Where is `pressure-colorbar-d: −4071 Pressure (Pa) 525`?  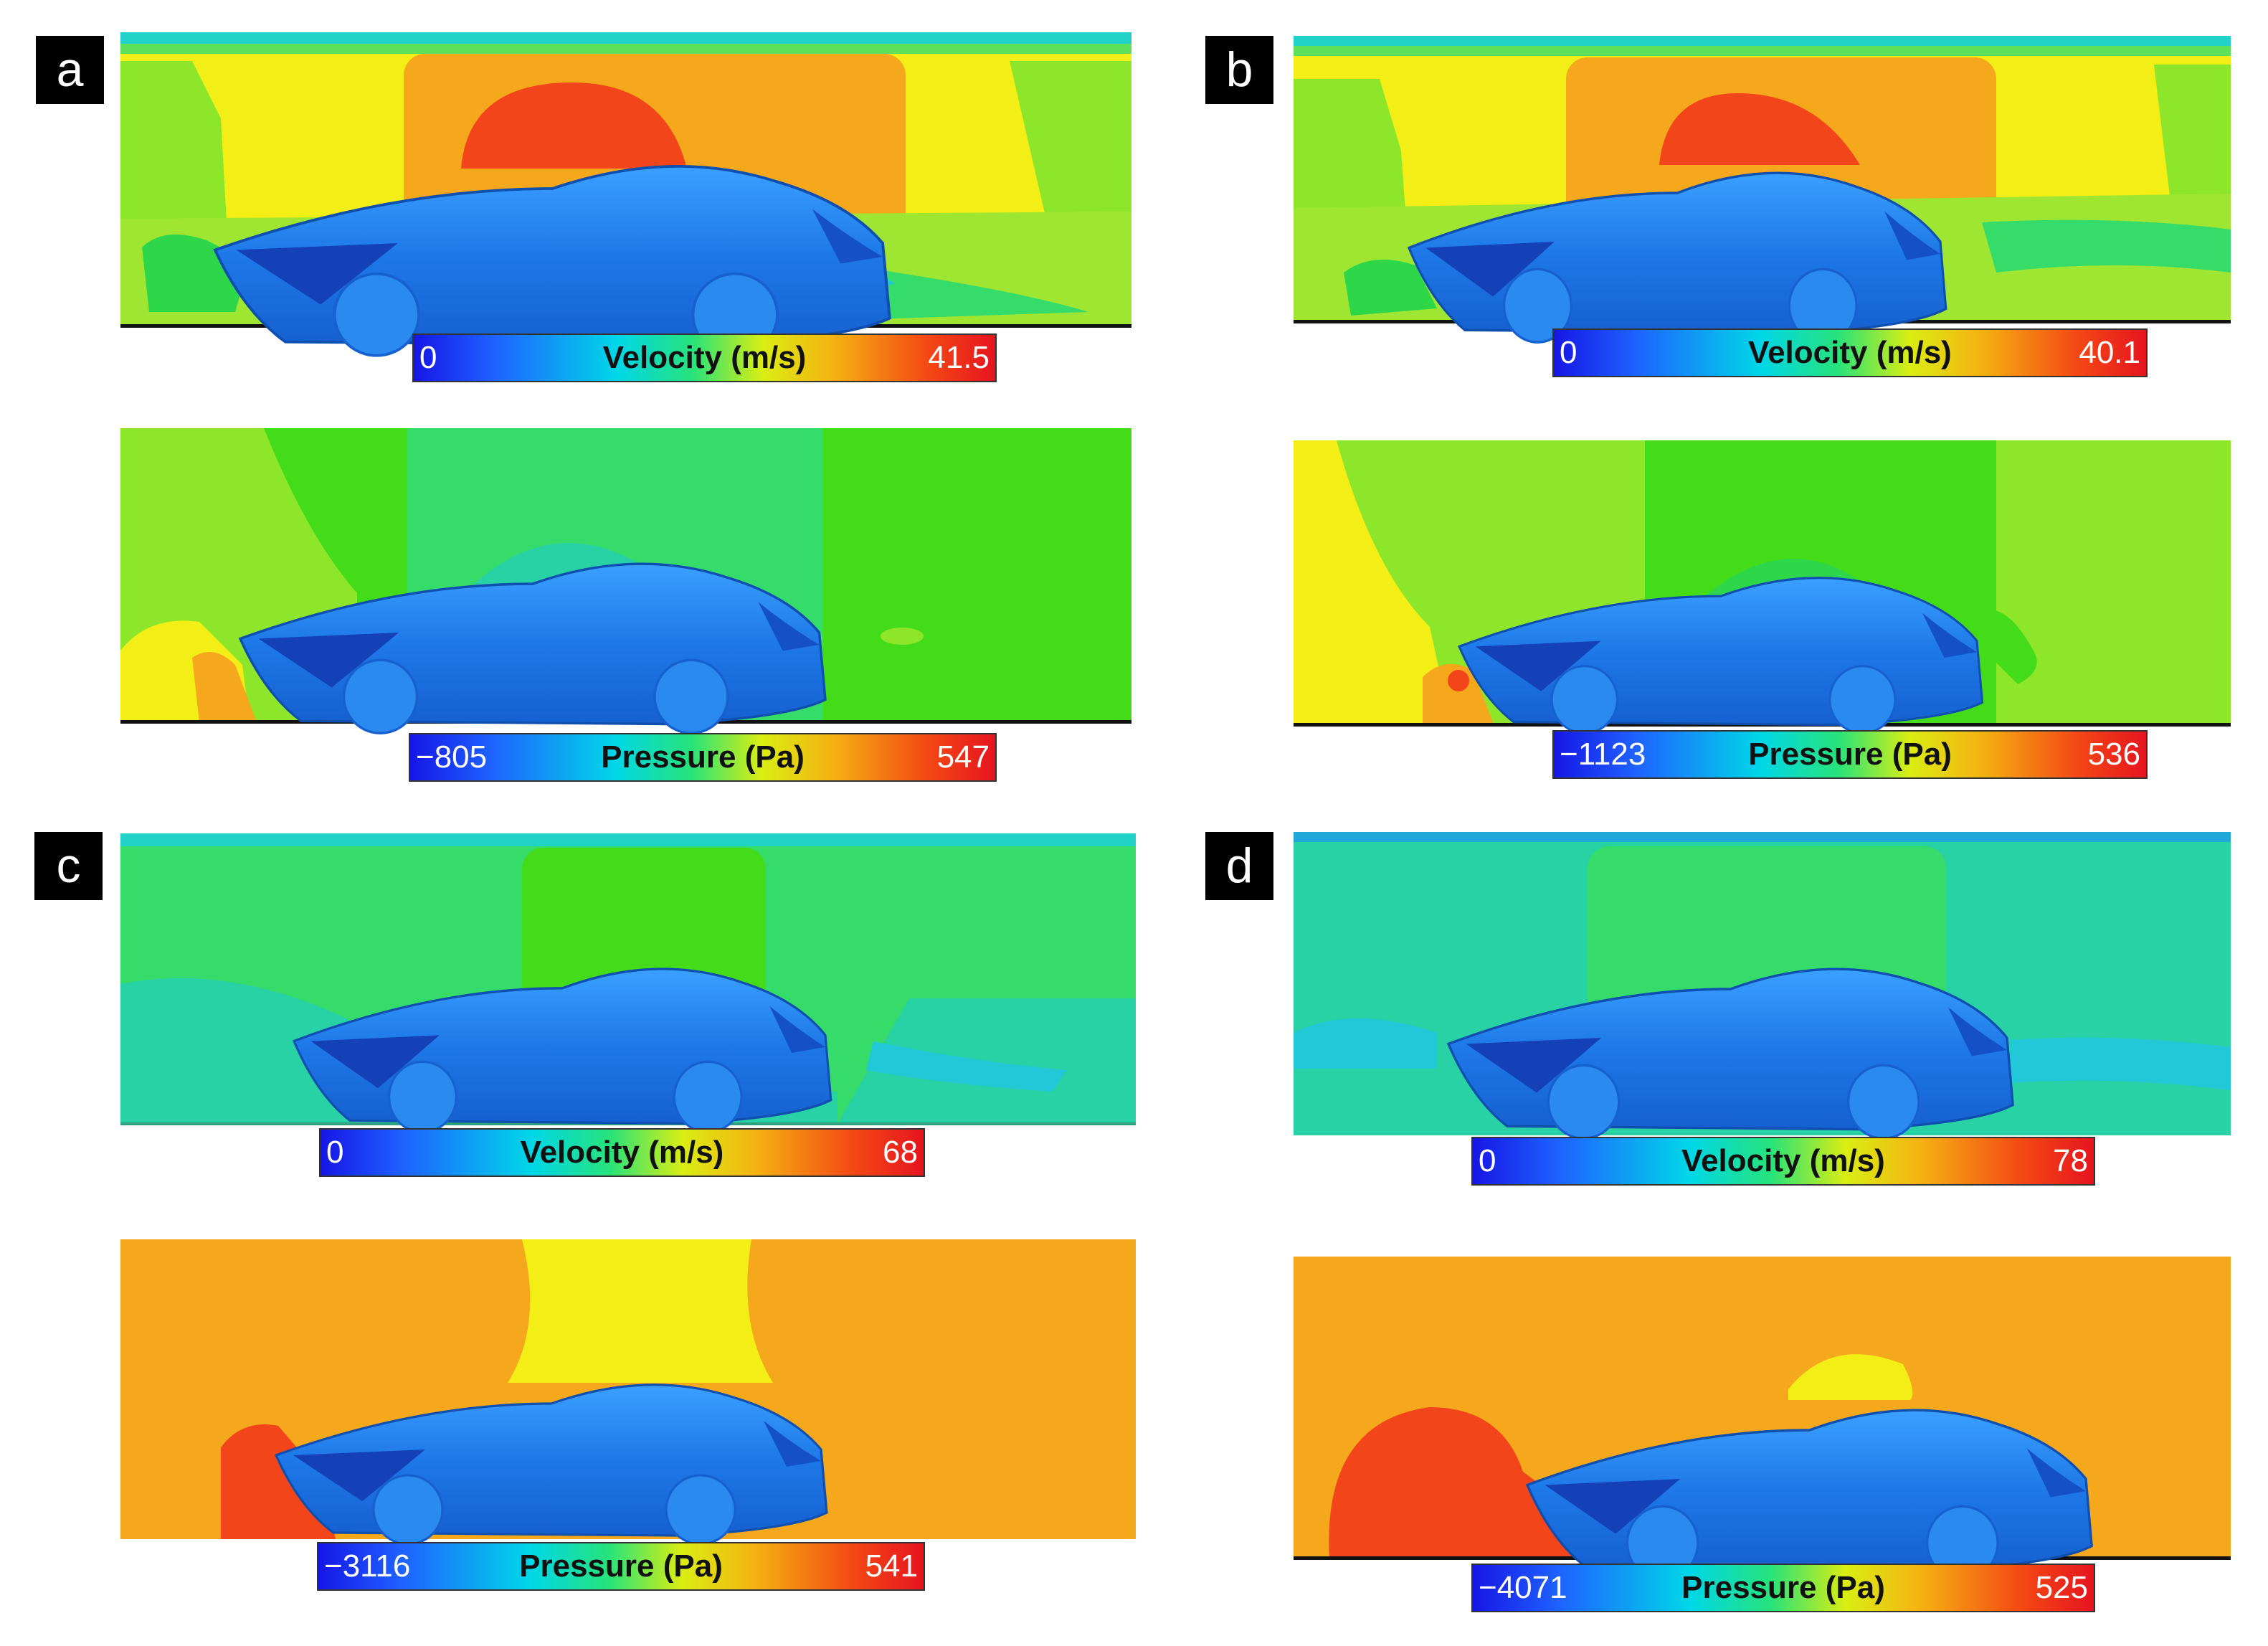
pressure-colorbar-d: −4071 Pressure (Pa) 525 is located at coordinates (1783, 1588).